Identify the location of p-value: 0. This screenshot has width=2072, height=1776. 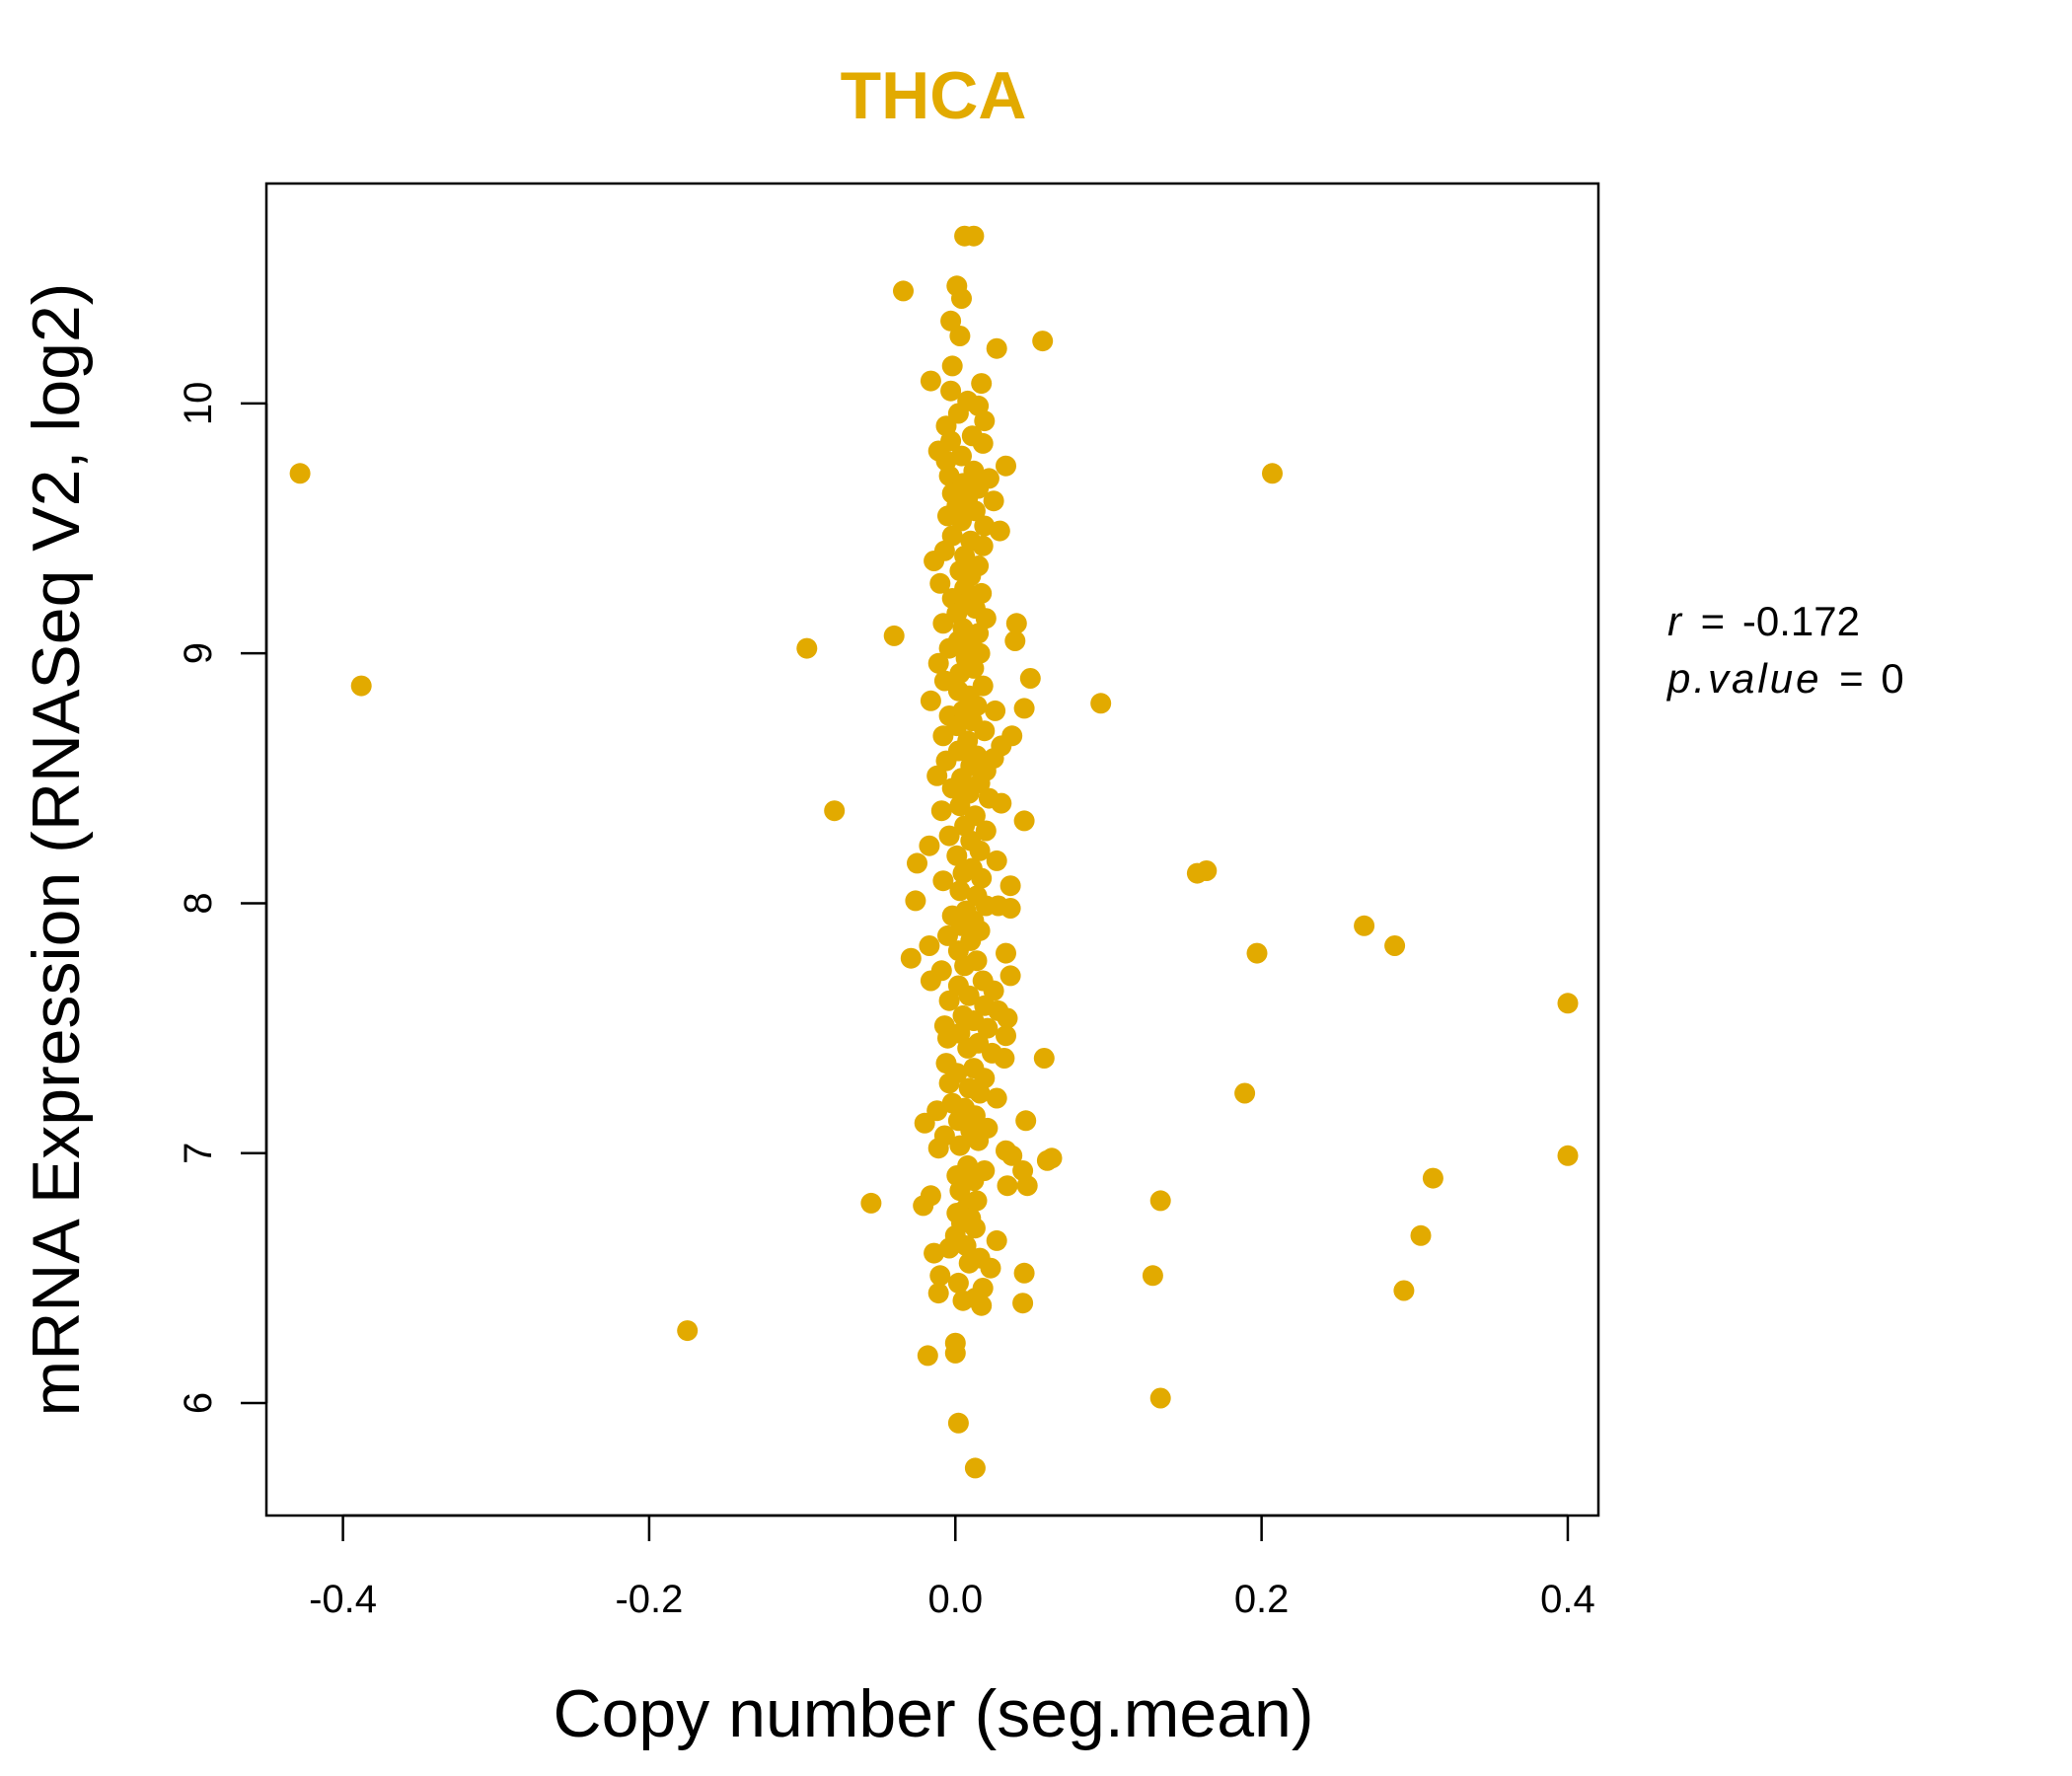
(1892, 679).